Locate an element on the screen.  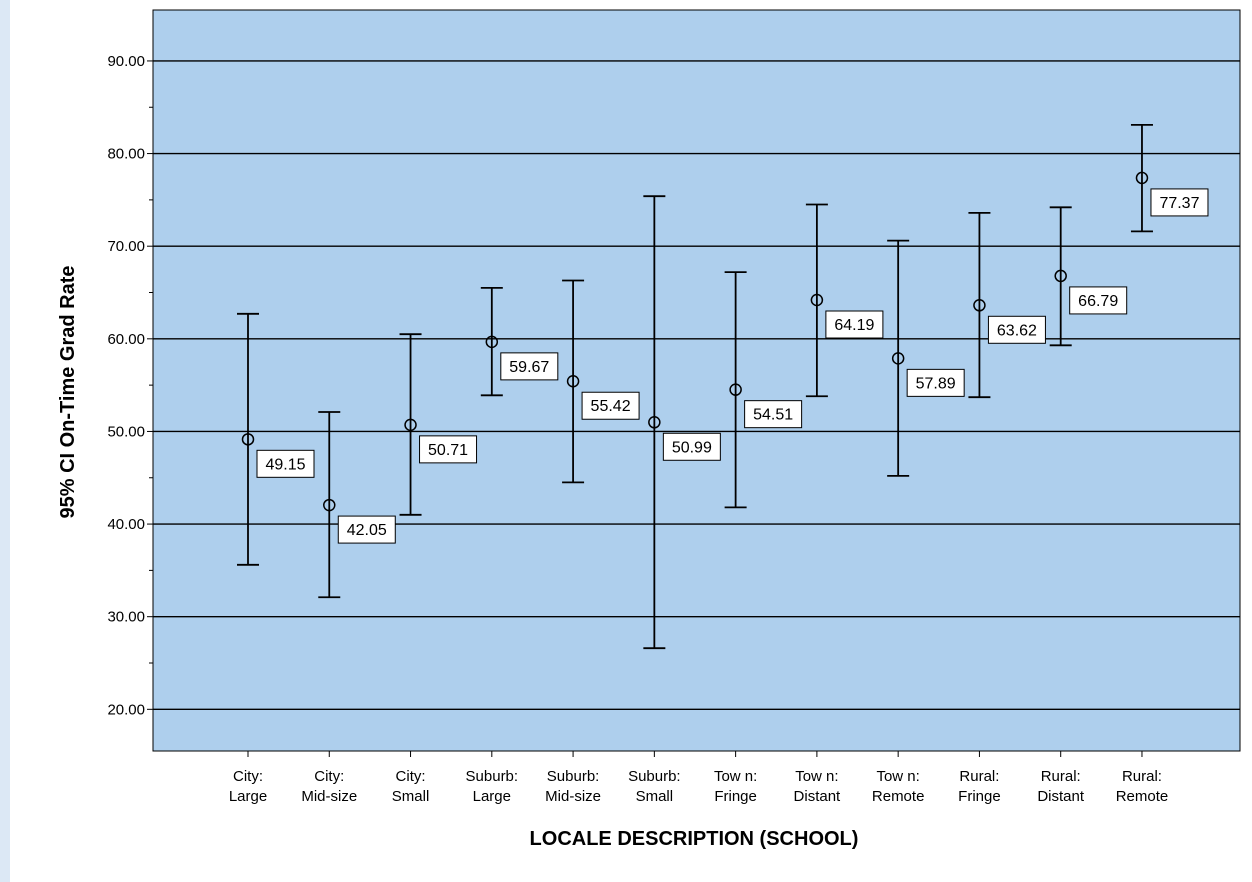
mean-label: 59.67 is located at coordinates (529, 367).